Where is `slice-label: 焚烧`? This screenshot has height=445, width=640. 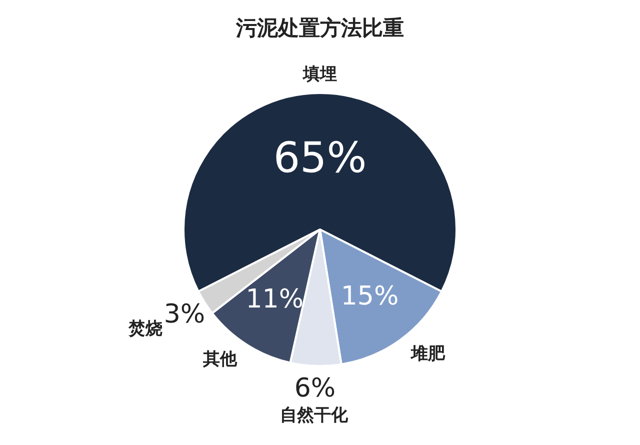
slice-label: 焚烧 is located at coordinates (145, 328).